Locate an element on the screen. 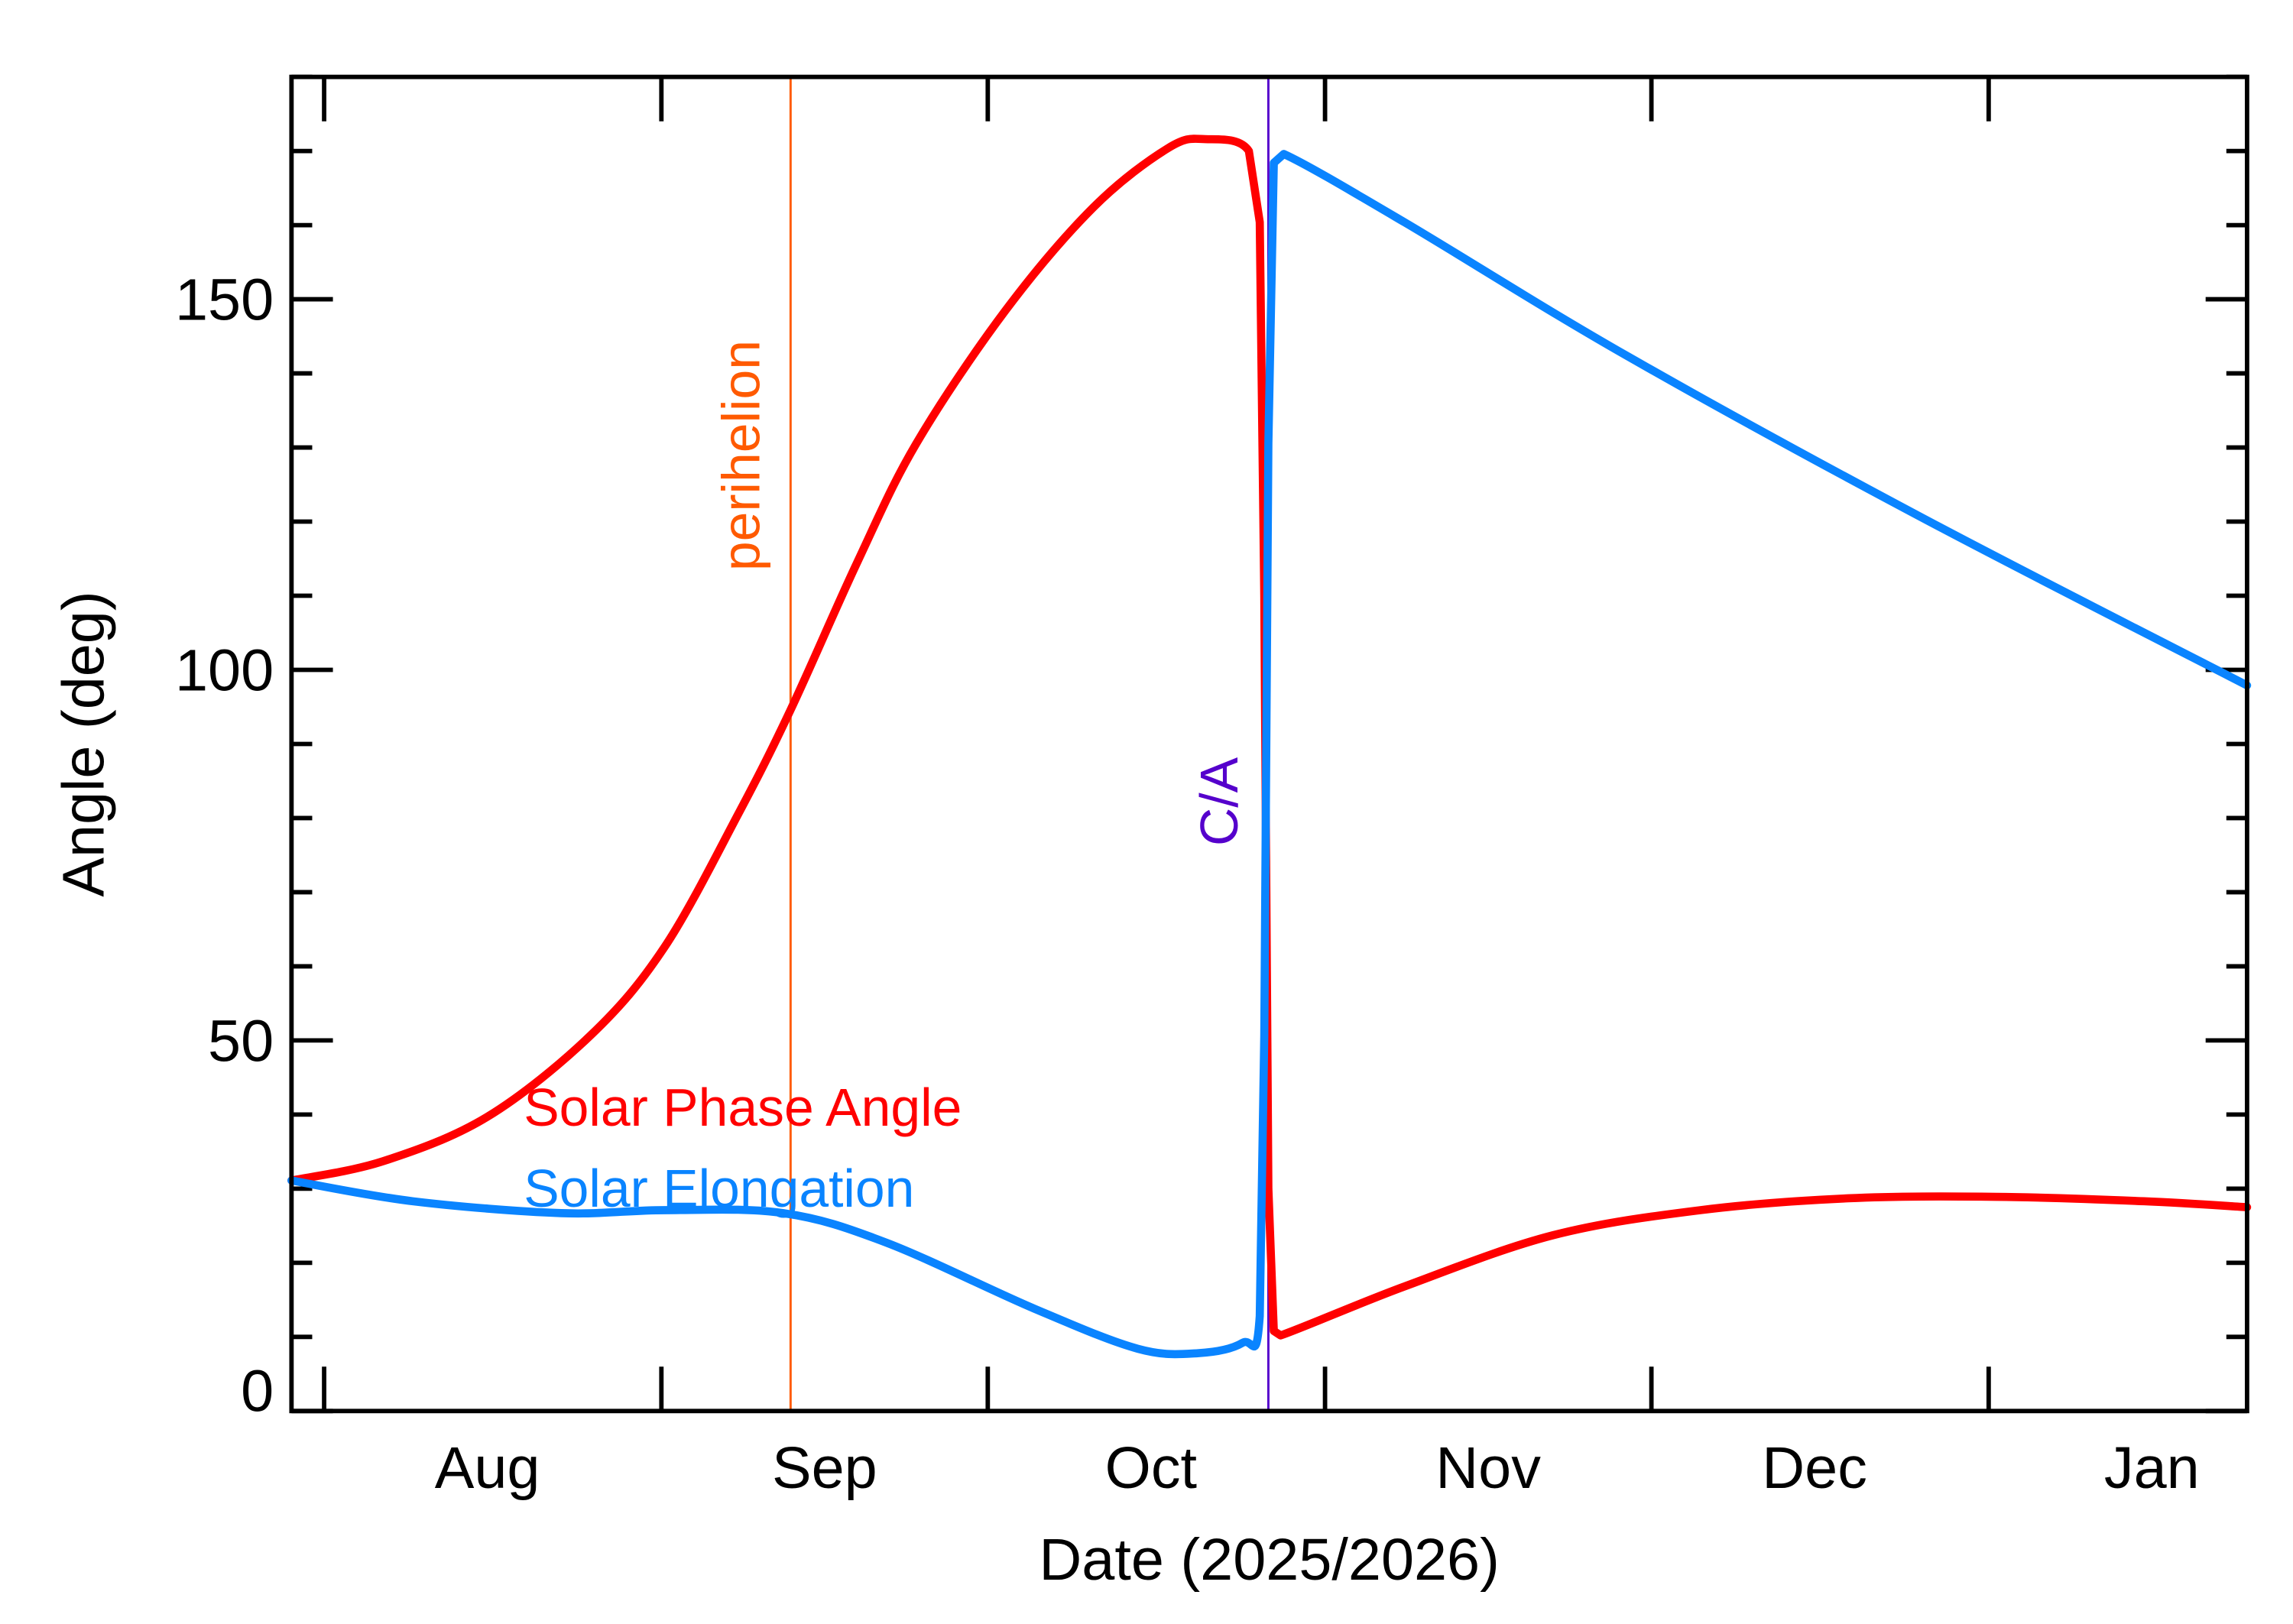  x-axis-label: Date (2025/2026) is located at coordinates (1269, 1560).